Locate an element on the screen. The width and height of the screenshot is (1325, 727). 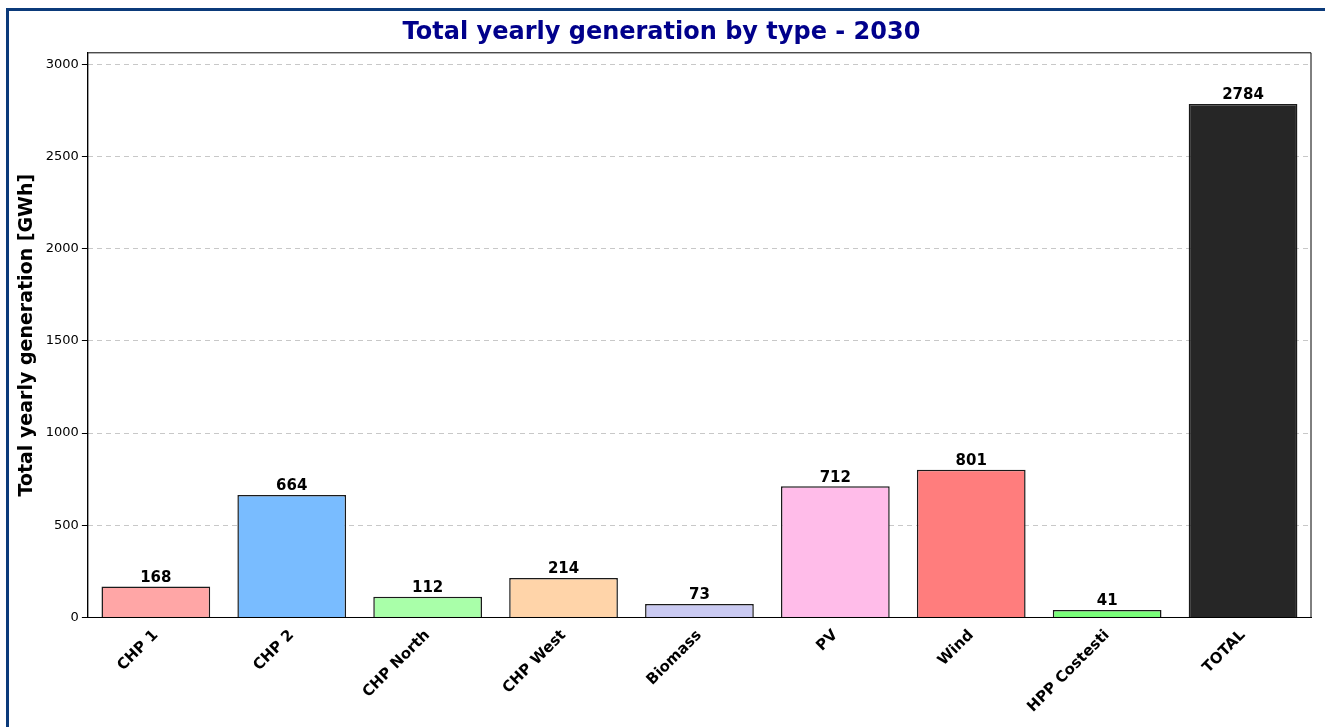
data-label: 2784 is located at coordinates (1243, 94).